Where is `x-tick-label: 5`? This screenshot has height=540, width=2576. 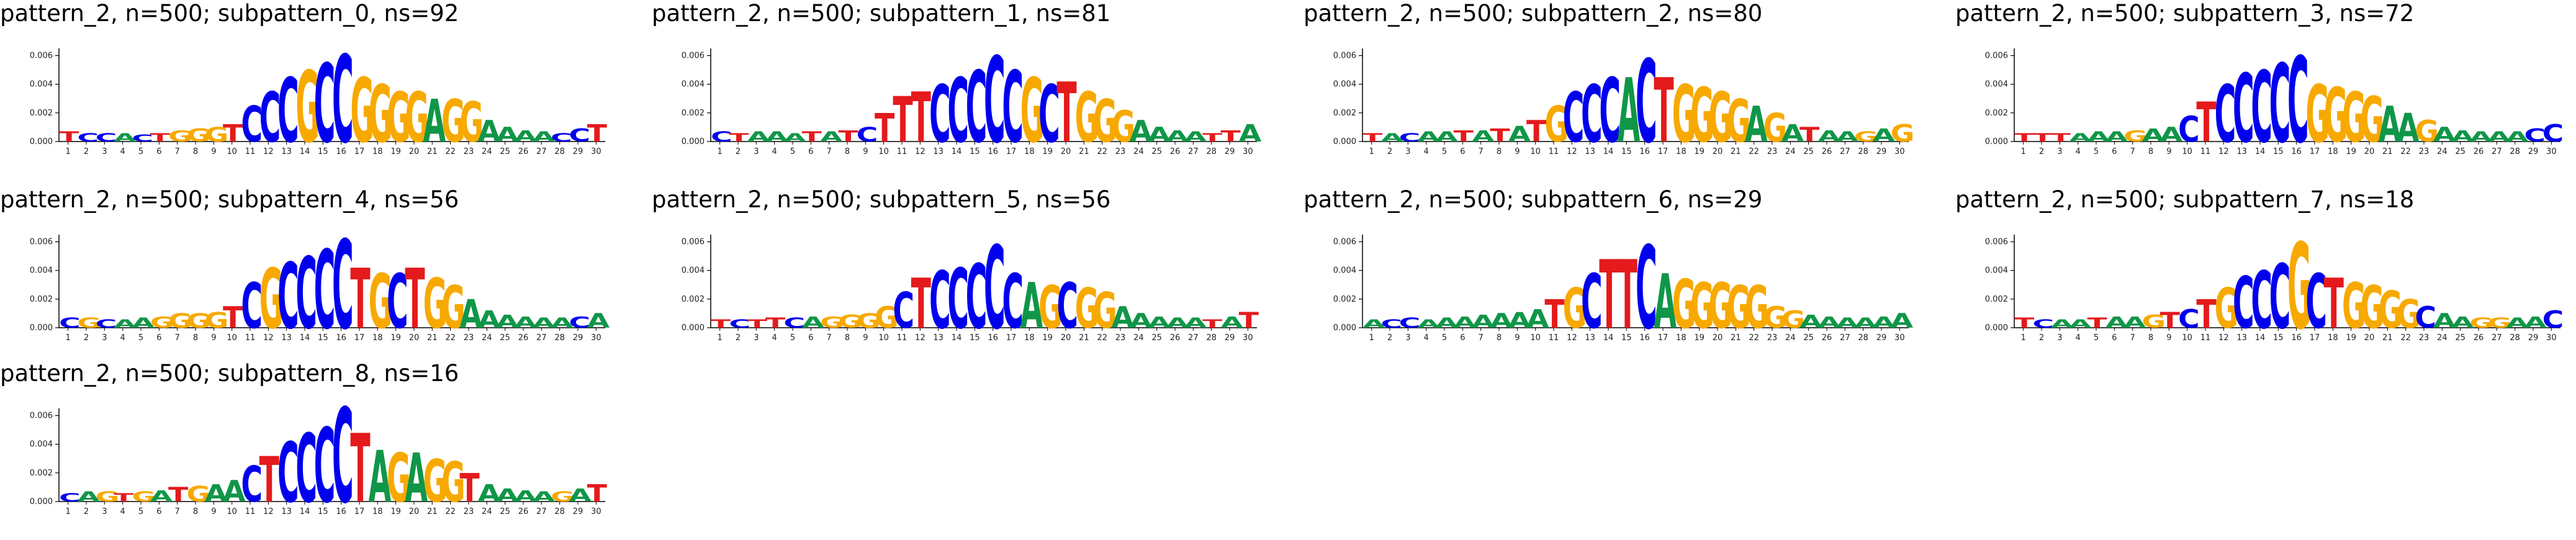 x-tick-label: 5 is located at coordinates (2096, 151).